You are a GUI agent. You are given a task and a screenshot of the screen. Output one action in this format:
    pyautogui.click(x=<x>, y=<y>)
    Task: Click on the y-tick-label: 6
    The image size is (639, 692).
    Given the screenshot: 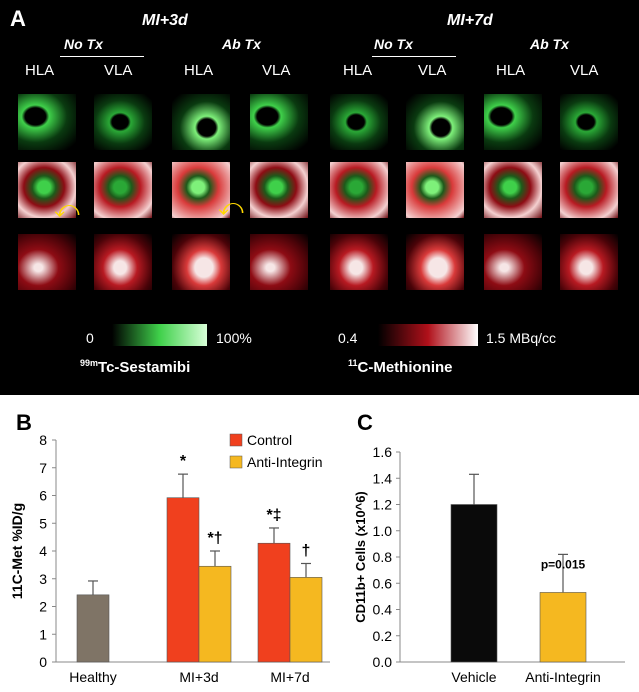 What is the action you would take?
    pyautogui.click(x=43, y=496)
    